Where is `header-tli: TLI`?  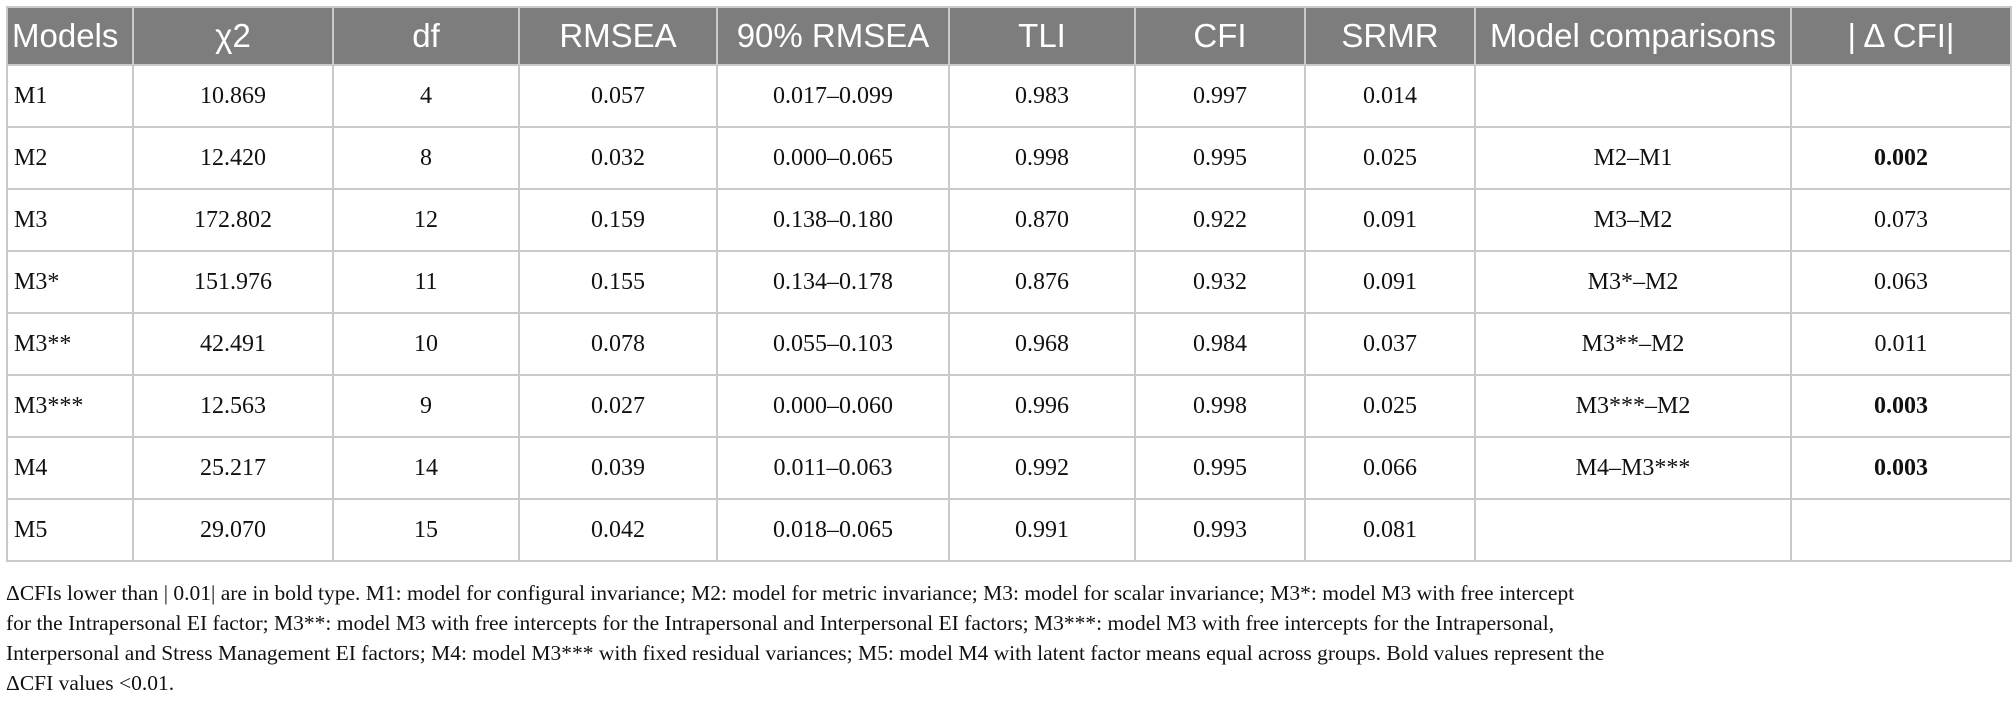
header-tli: TLI is located at coordinates (1042, 36).